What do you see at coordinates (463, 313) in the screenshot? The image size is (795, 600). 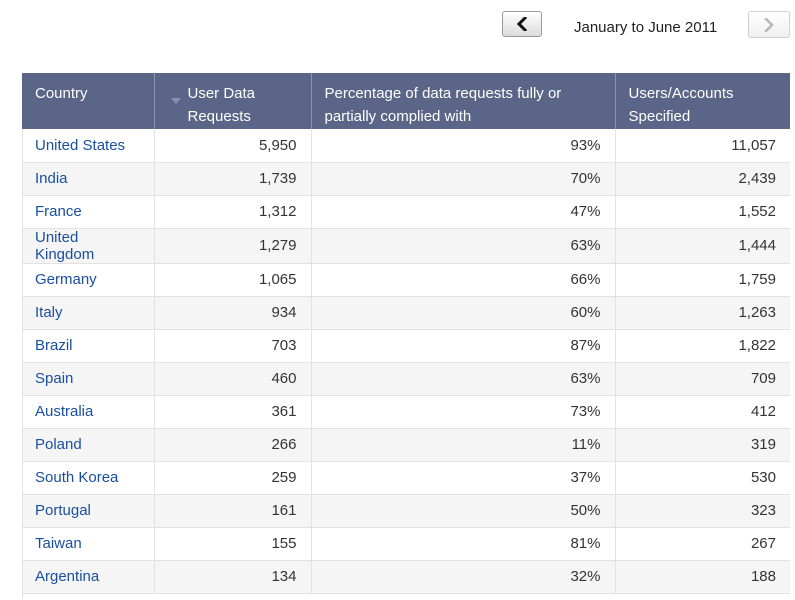 I see `percentage-cell: 60%` at bounding box center [463, 313].